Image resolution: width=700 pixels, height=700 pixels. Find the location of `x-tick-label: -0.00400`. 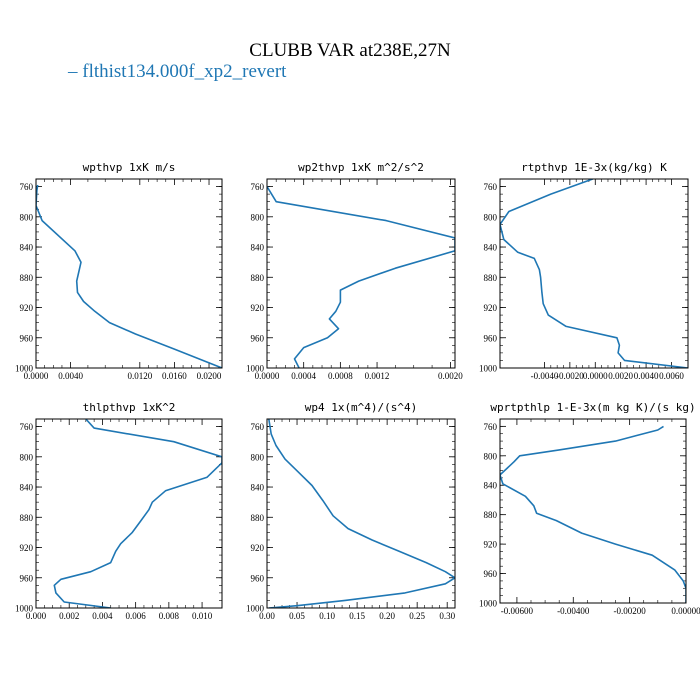

x-tick-label: -0.00400 is located at coordinates (573, 611).